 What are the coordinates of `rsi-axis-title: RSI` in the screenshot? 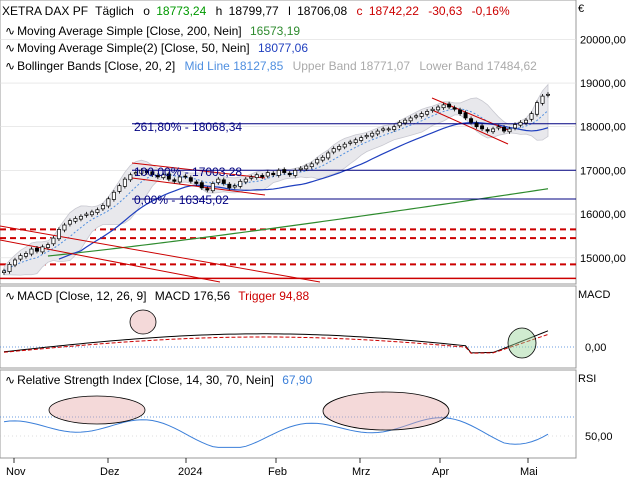 It's located at (587, 379).